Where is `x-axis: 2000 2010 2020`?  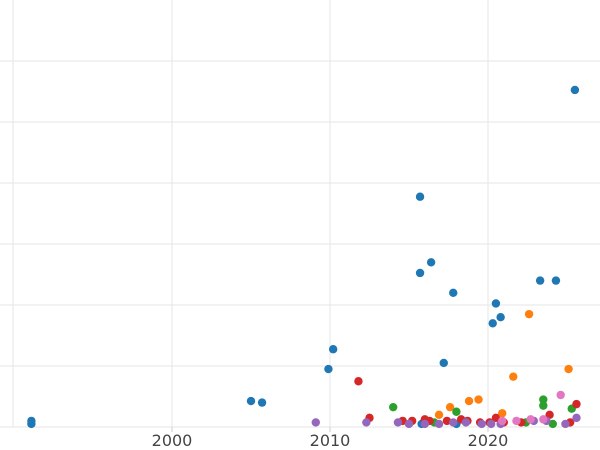 x-axis: 2000 2010 2020 is located at coordinates (330, 438).